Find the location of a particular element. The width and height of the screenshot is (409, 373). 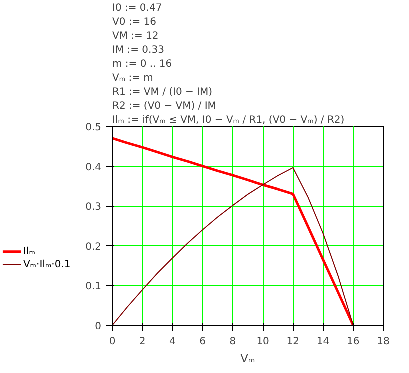

x-tick-label: 0 is located at coordinates (112, 342).